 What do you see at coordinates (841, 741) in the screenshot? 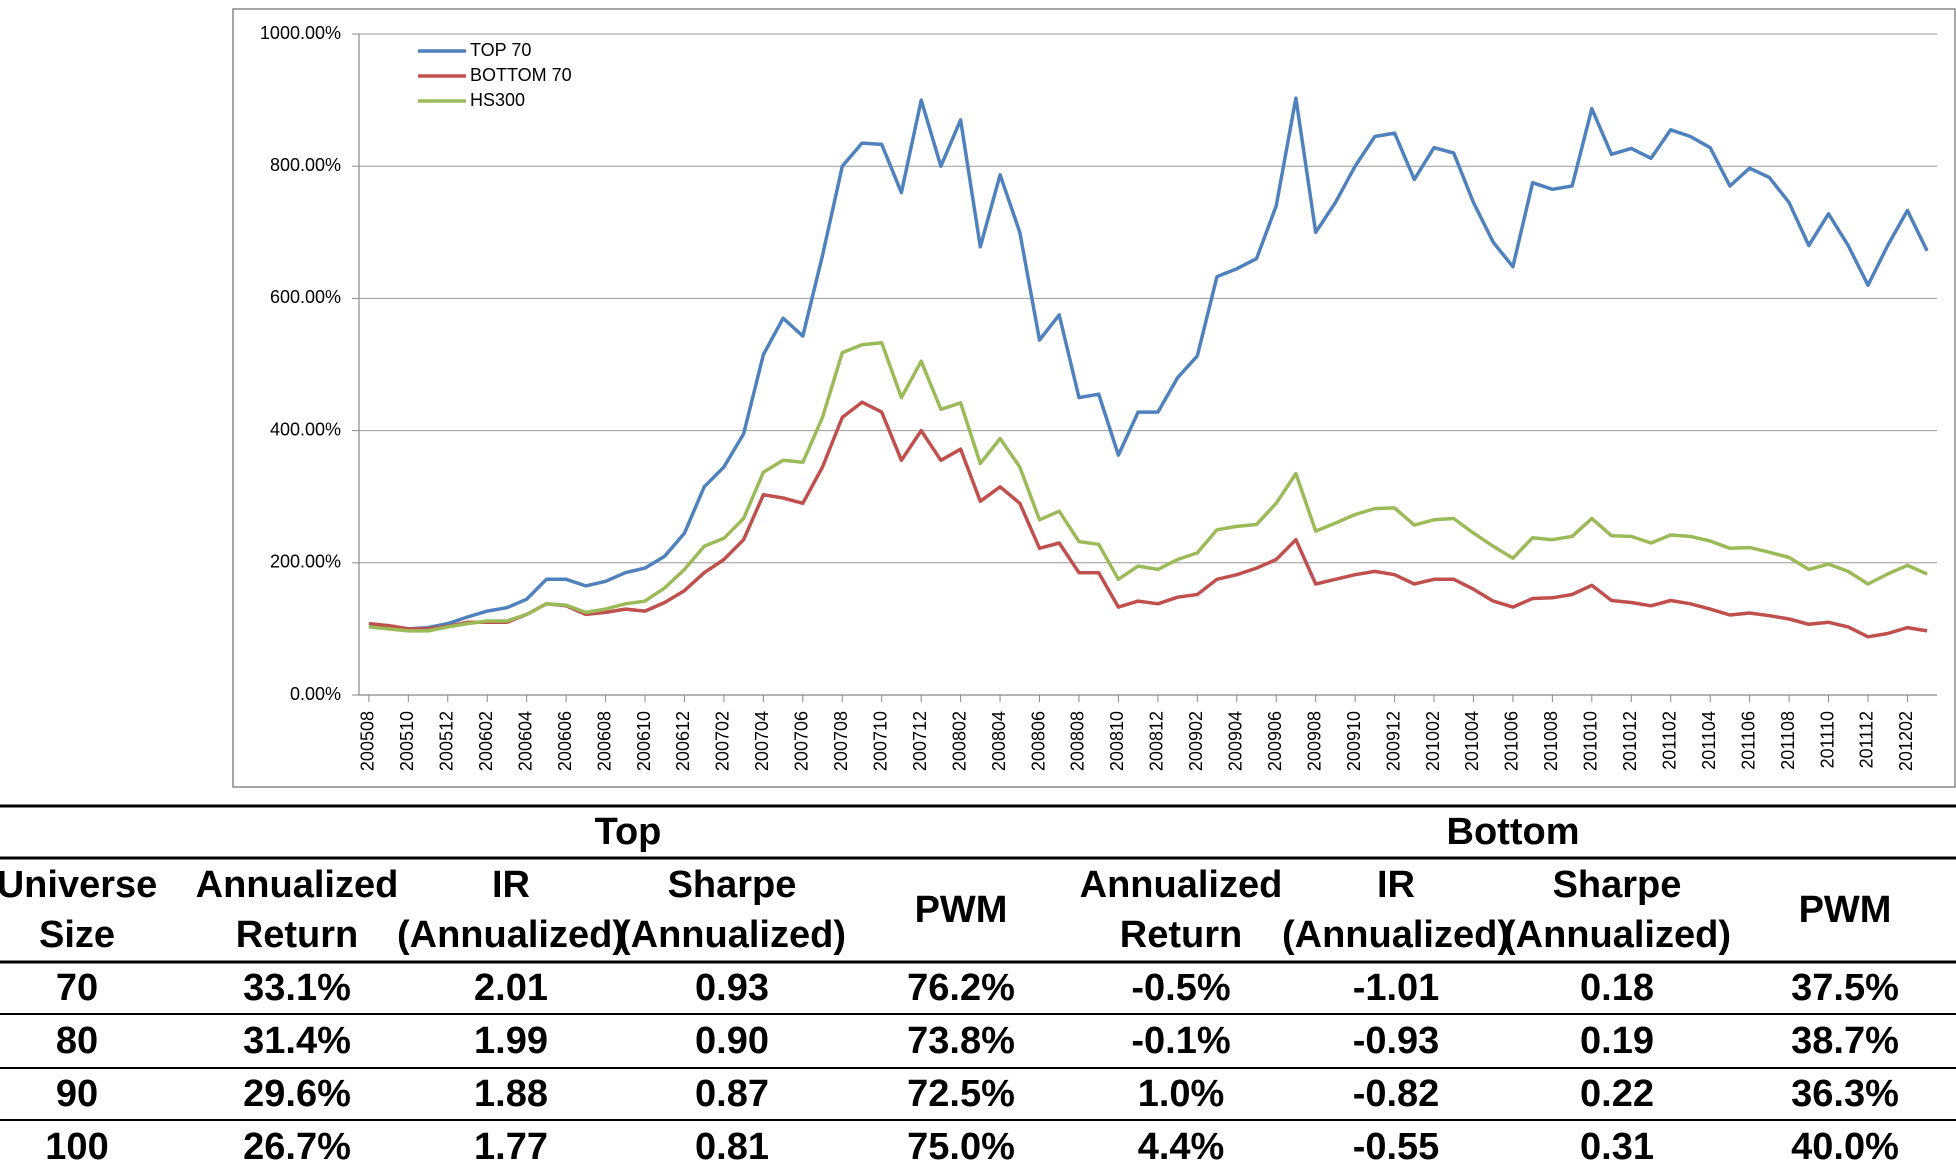
I see `x-tick-label: 200708` at bounding box center [841, 741].